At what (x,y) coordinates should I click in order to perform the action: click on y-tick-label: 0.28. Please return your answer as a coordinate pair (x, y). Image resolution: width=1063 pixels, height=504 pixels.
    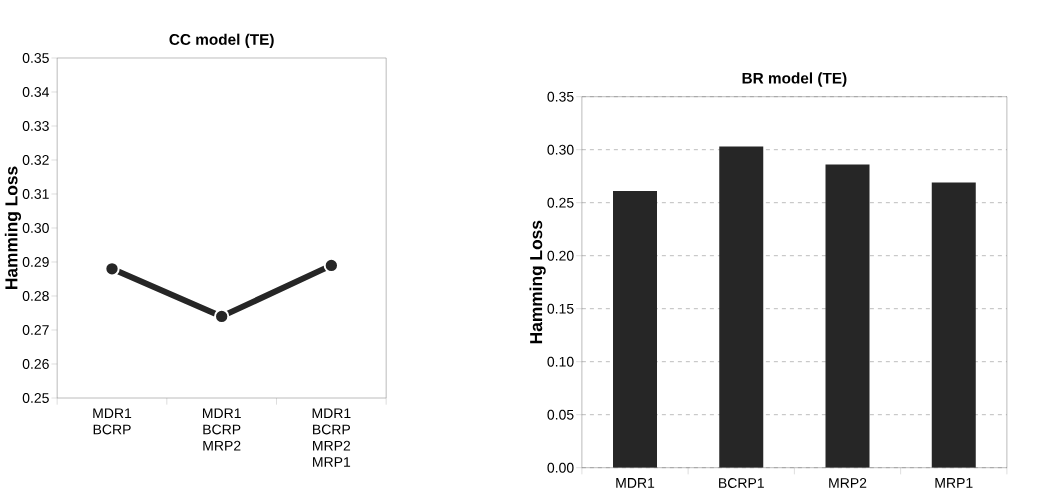
    Looking at the image, I should click on (35, 296).